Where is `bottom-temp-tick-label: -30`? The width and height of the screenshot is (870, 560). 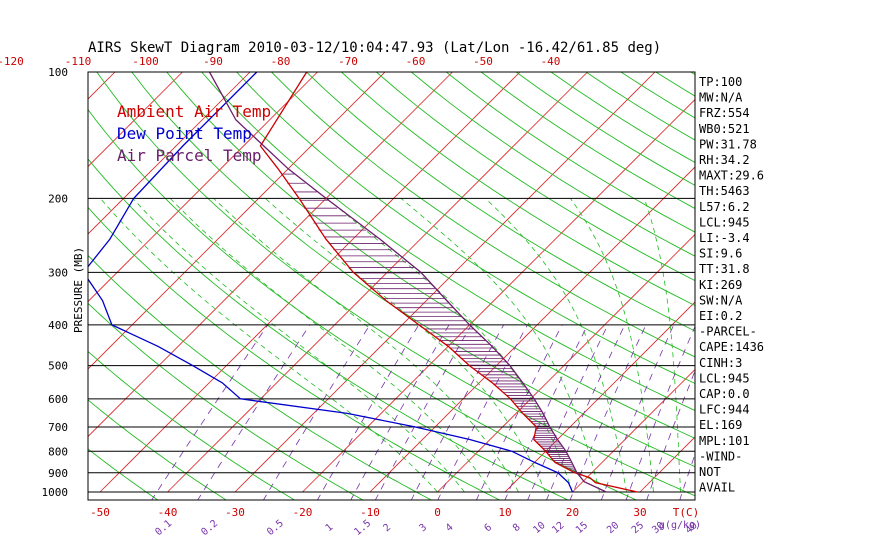
bottom-temp-tick-label: -30 is located at coordinates (235, 512).